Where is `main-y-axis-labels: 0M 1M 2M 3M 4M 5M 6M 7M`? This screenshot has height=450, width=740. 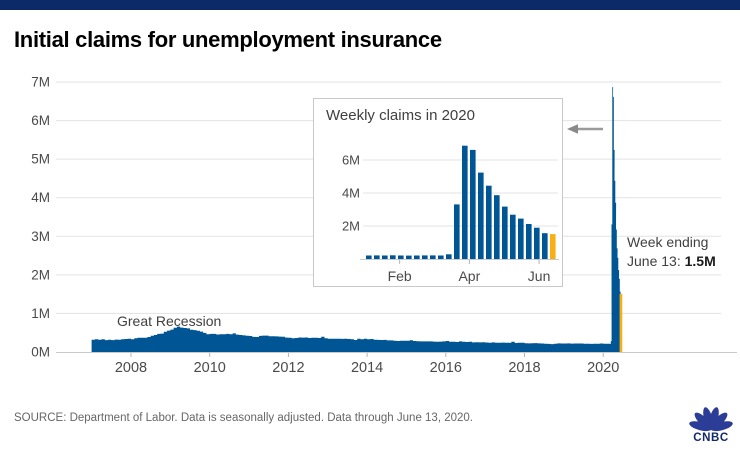 main-y-axis-labels: 0M 1M 2M 3M 4M 5M 6M 7M is located at coordinates (40, 217).